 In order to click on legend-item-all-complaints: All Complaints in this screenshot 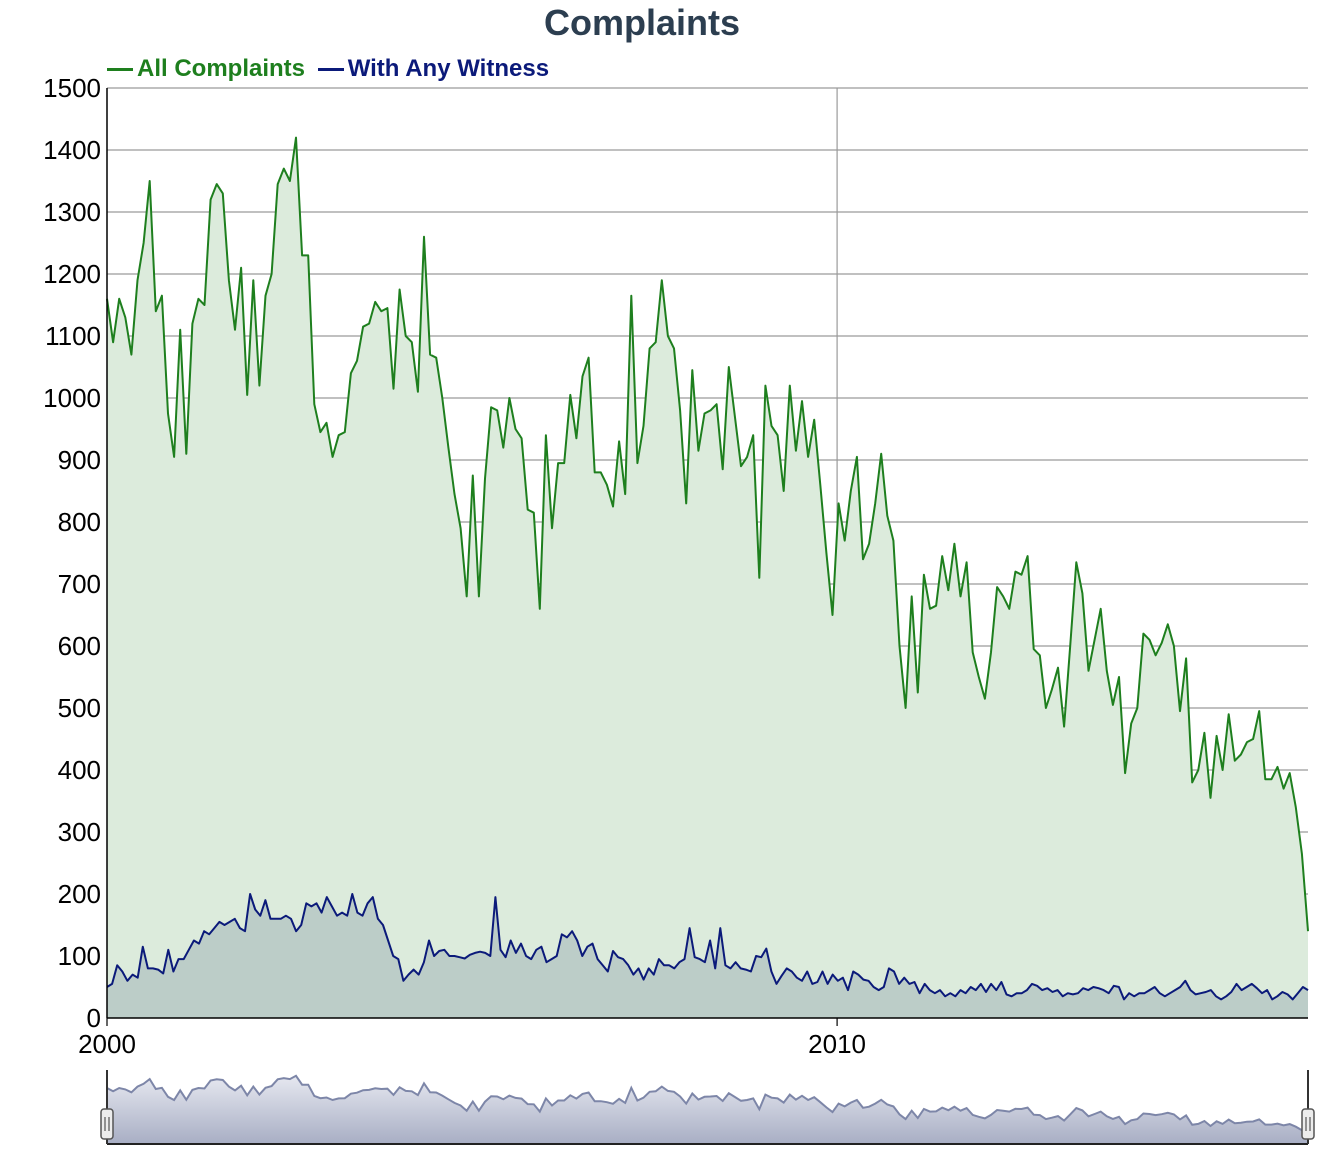, I will do `click(206, 69)`.